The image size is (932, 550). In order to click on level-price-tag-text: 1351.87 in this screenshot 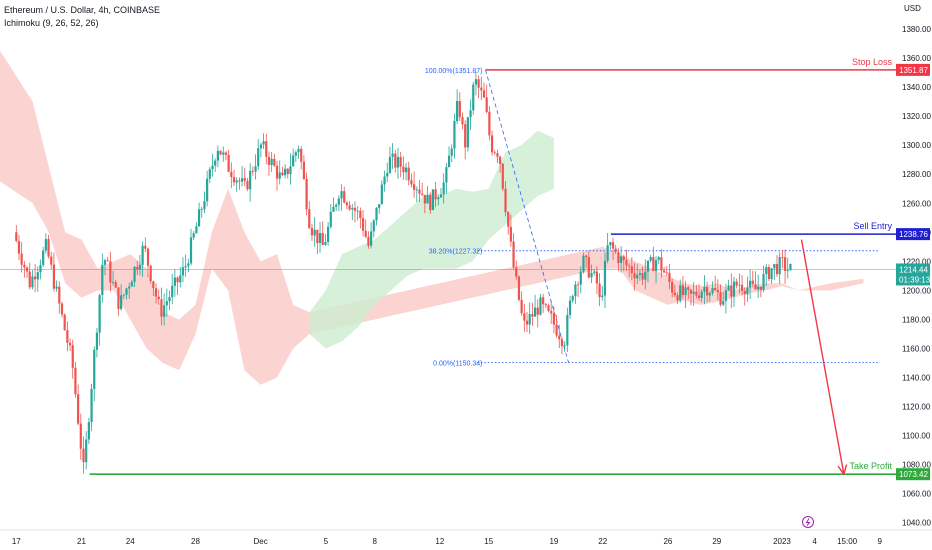, I will do `click(913, 70)`.